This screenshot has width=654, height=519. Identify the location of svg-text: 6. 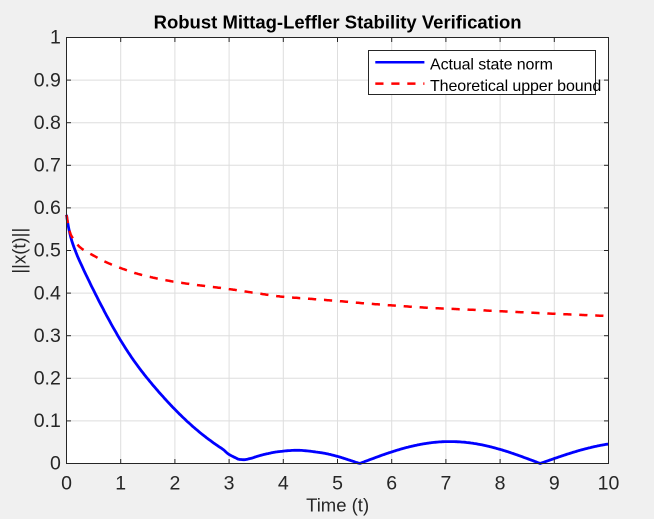
(391, 484).